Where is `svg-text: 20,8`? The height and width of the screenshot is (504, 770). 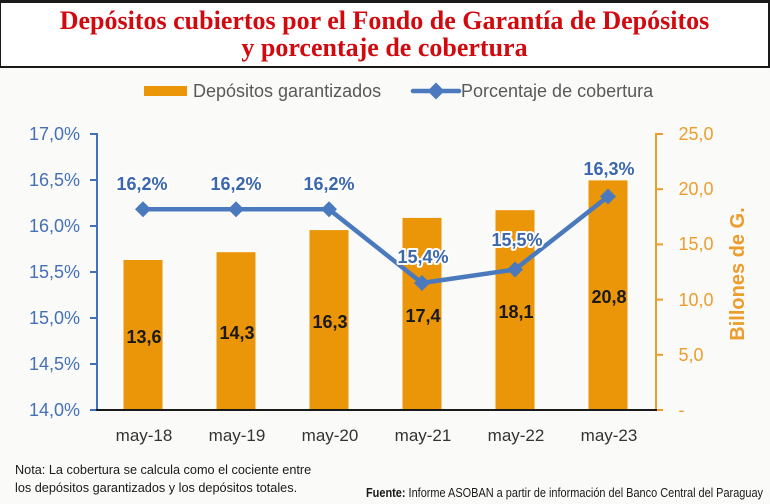
svg-text: 20,8 is located at coordinates (608, 297).